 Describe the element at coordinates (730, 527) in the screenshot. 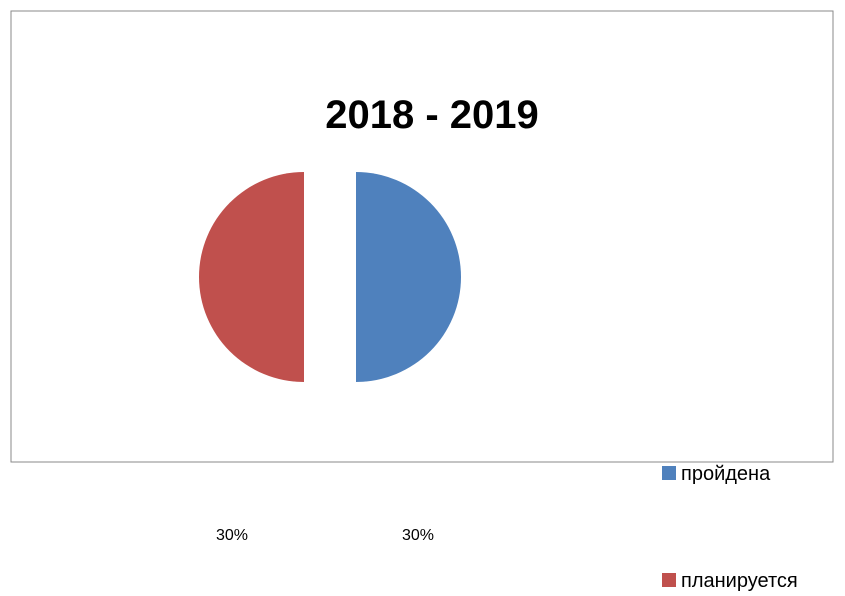

I see `legend: пройдена планируется` at that location.